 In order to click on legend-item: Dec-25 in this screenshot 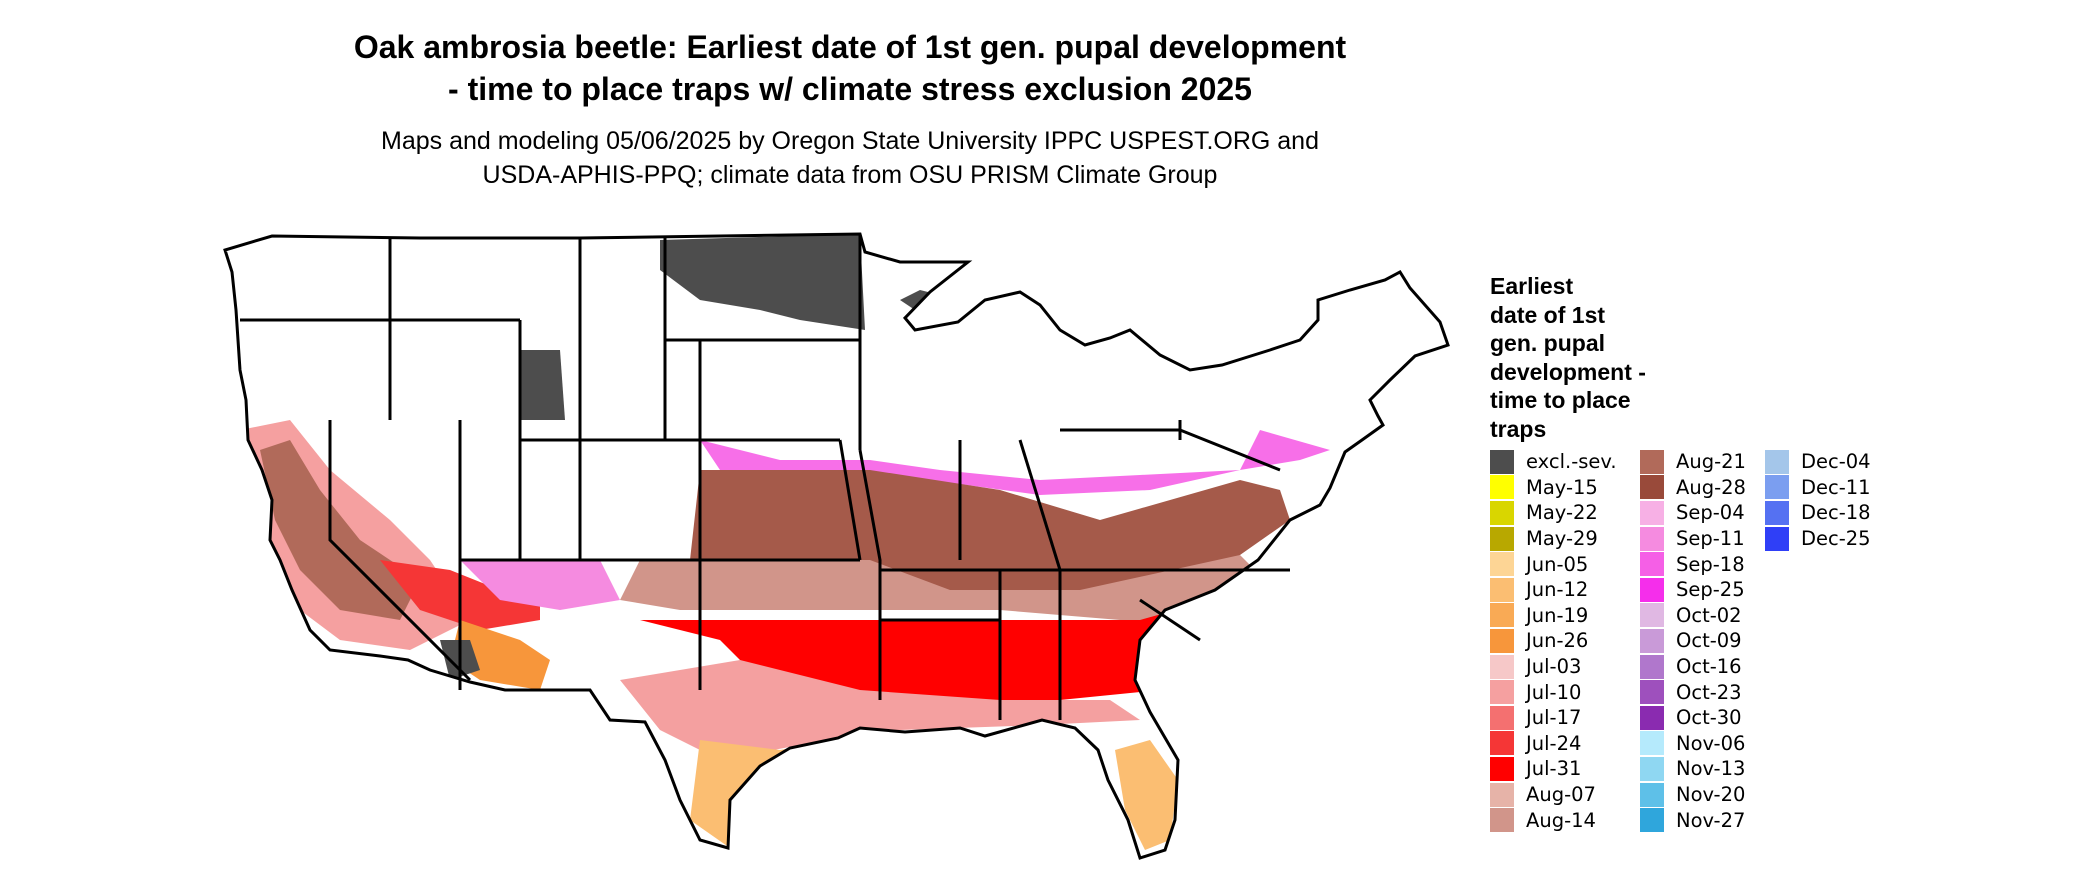, I will do `click(1818, 539)`.